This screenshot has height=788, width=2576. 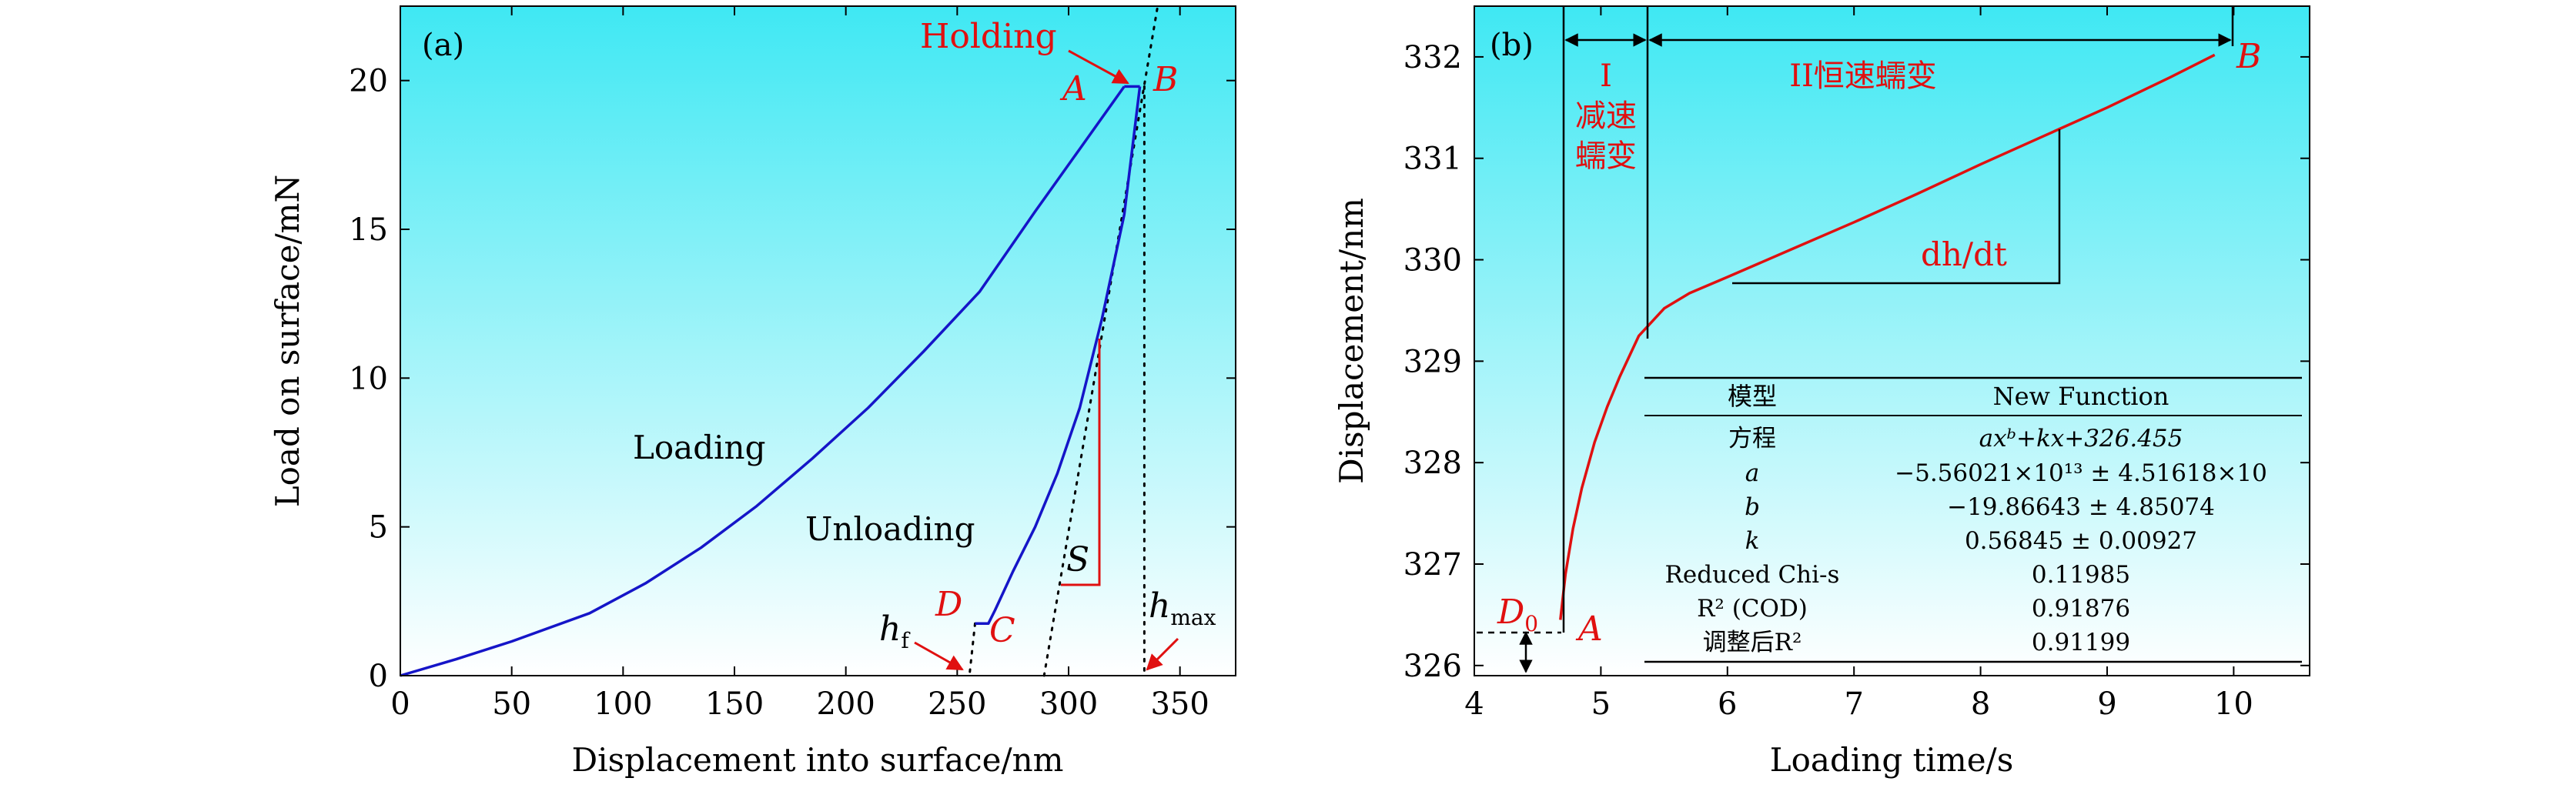 I want to click on y-axis-label-a: Load on surface/mN, so click(x=288, y=341).